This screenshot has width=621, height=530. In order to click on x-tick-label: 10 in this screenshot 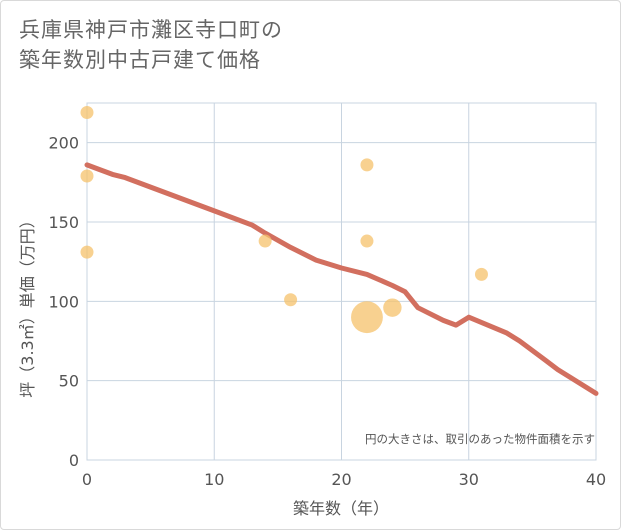, I will do `click(214, 479)`.